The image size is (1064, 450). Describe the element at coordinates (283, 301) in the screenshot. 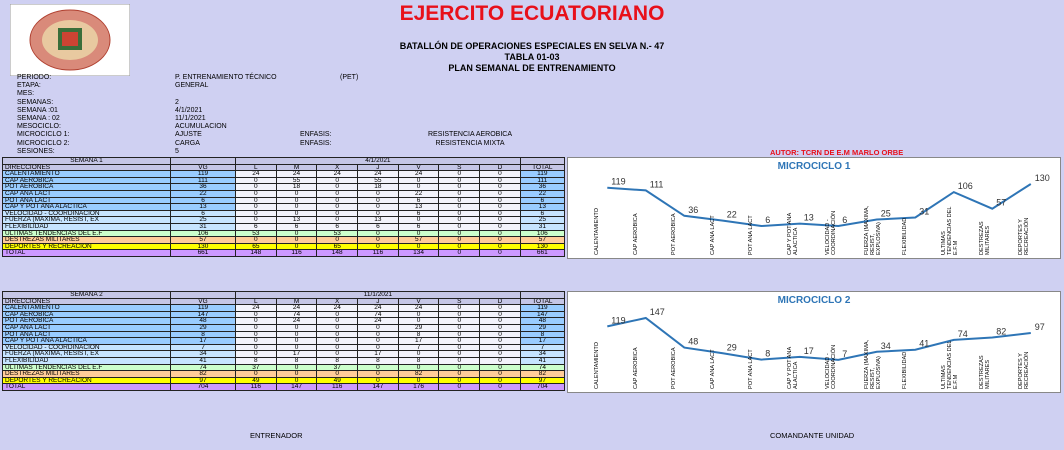

I see `column-header-row: DIRECCIONES VG L M X J V S D TOTAL` at that location.